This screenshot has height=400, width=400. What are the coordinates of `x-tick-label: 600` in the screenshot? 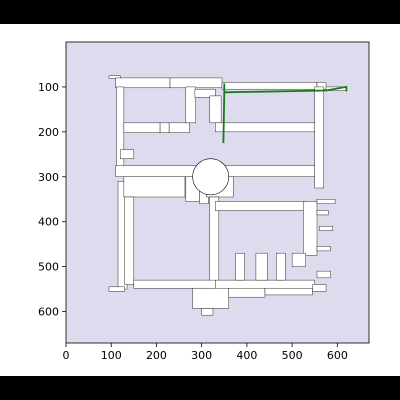 It's located at (337, 355).